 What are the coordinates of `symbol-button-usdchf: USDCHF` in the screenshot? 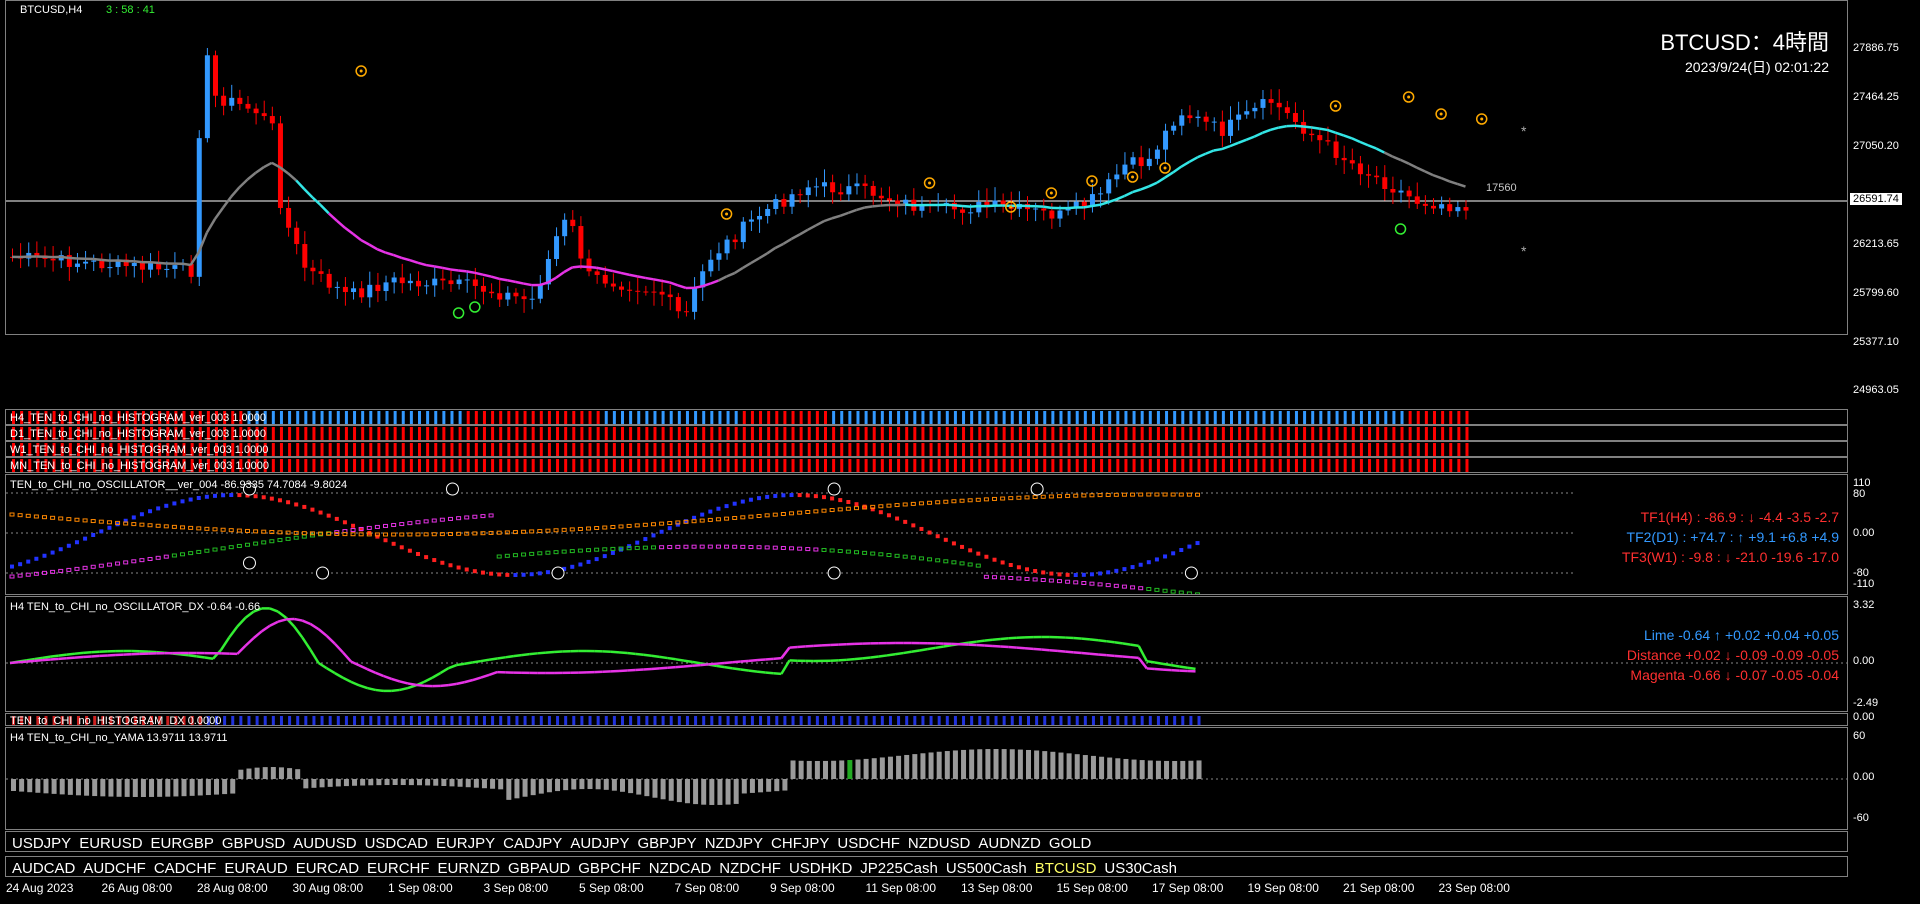 It's located at (868, 843).